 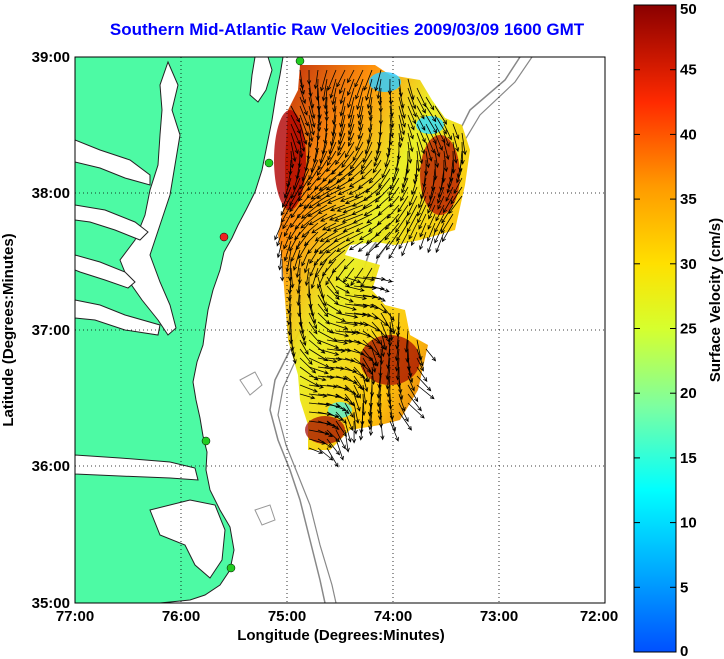 What do you see at coordinates (688, 329) in the screenshot?
I see `colorbar-tick-label: 25` at bounding box center [688, 329].